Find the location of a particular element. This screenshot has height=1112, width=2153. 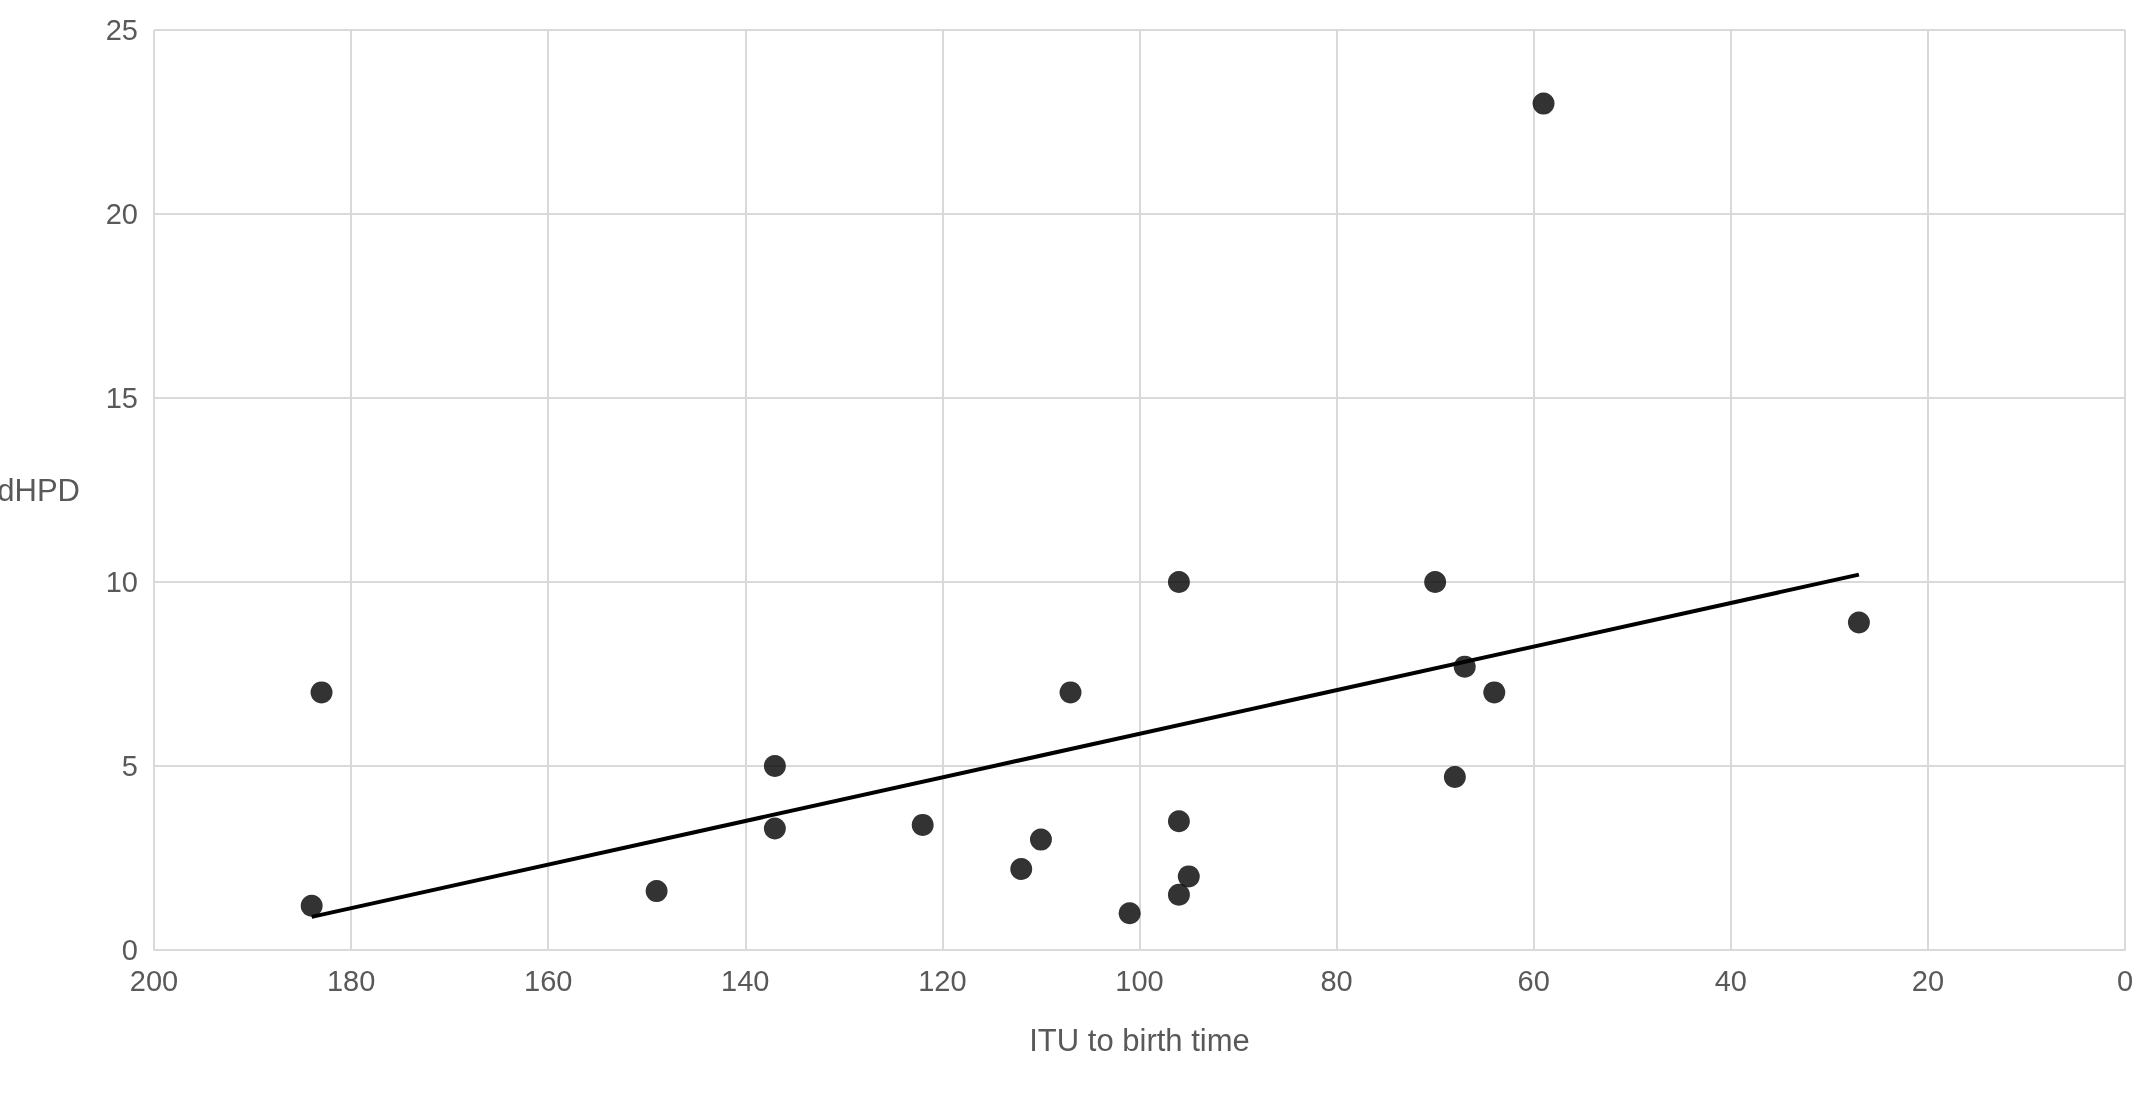

y-tick-label: 20 is located at coordinates (121, 214).